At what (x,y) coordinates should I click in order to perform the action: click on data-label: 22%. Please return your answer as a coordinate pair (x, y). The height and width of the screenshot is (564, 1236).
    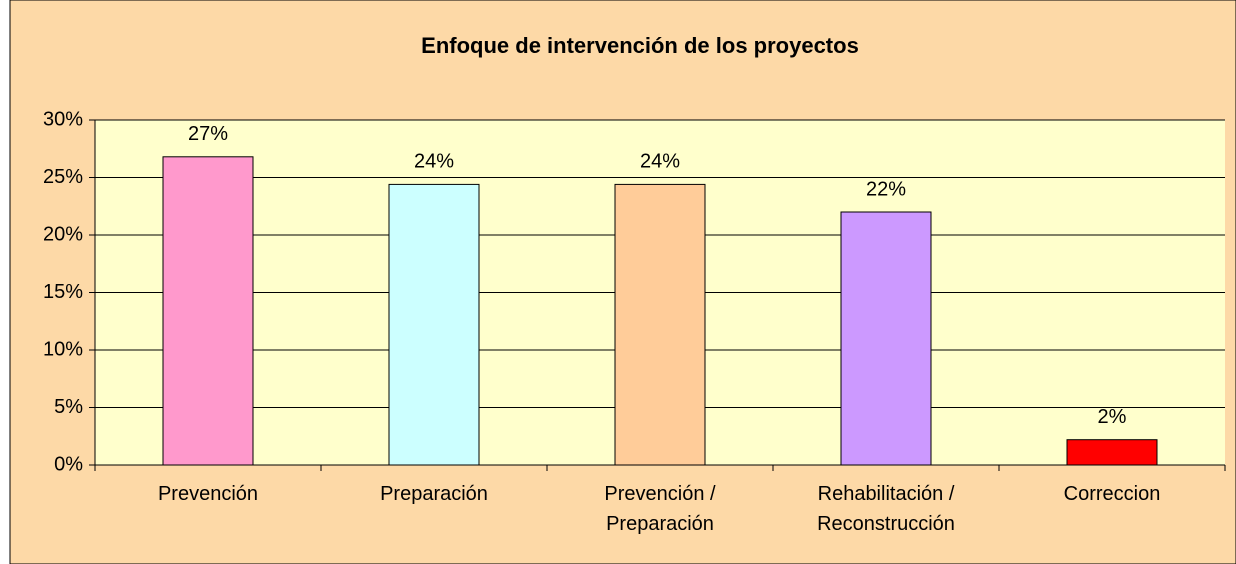
    Looking at the image, I should click on (886, 189).